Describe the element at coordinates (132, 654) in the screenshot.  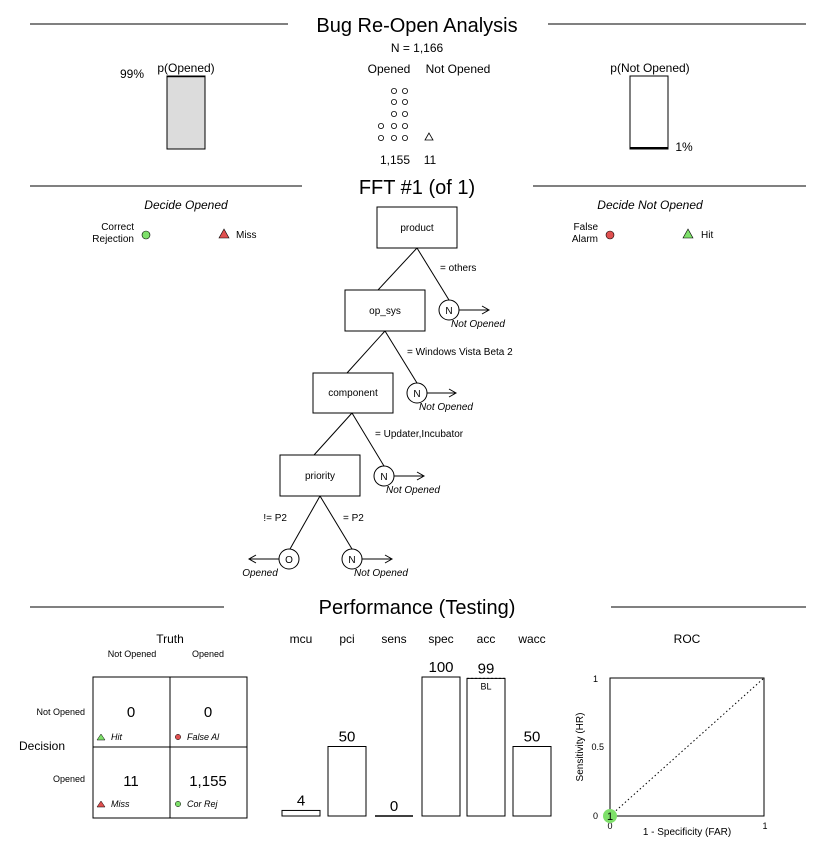
I see `col-not-opened: Not Opened` at that location.